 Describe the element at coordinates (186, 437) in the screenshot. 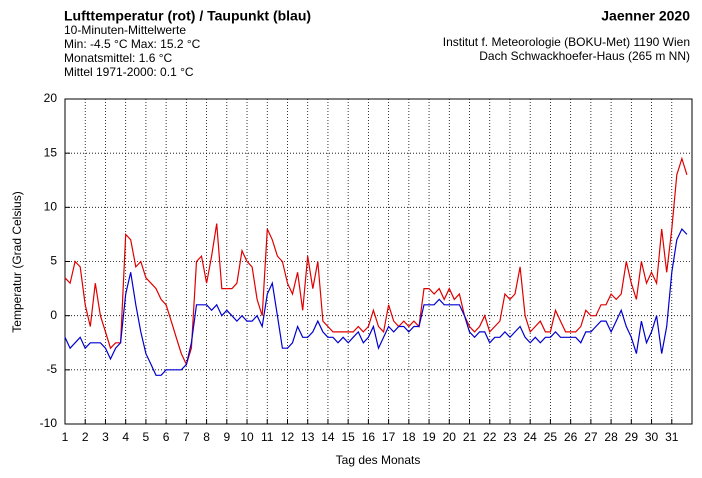

I see `x-tick-label: 7` at that location.